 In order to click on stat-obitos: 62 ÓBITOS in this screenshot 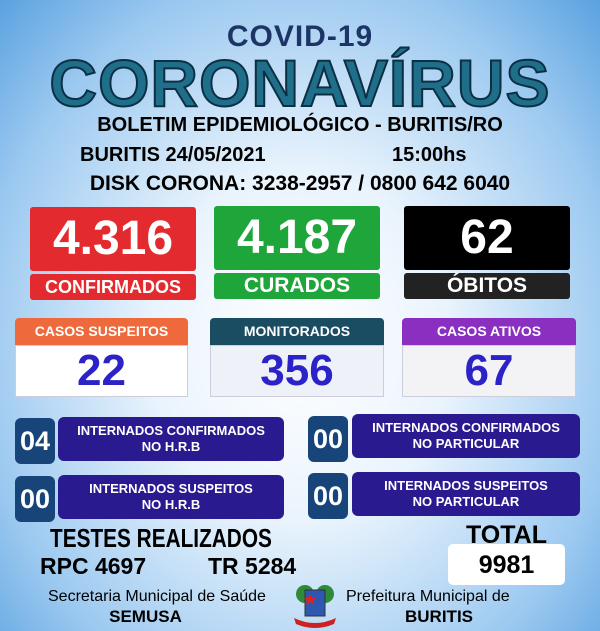, I will do `click(487, 252)`.